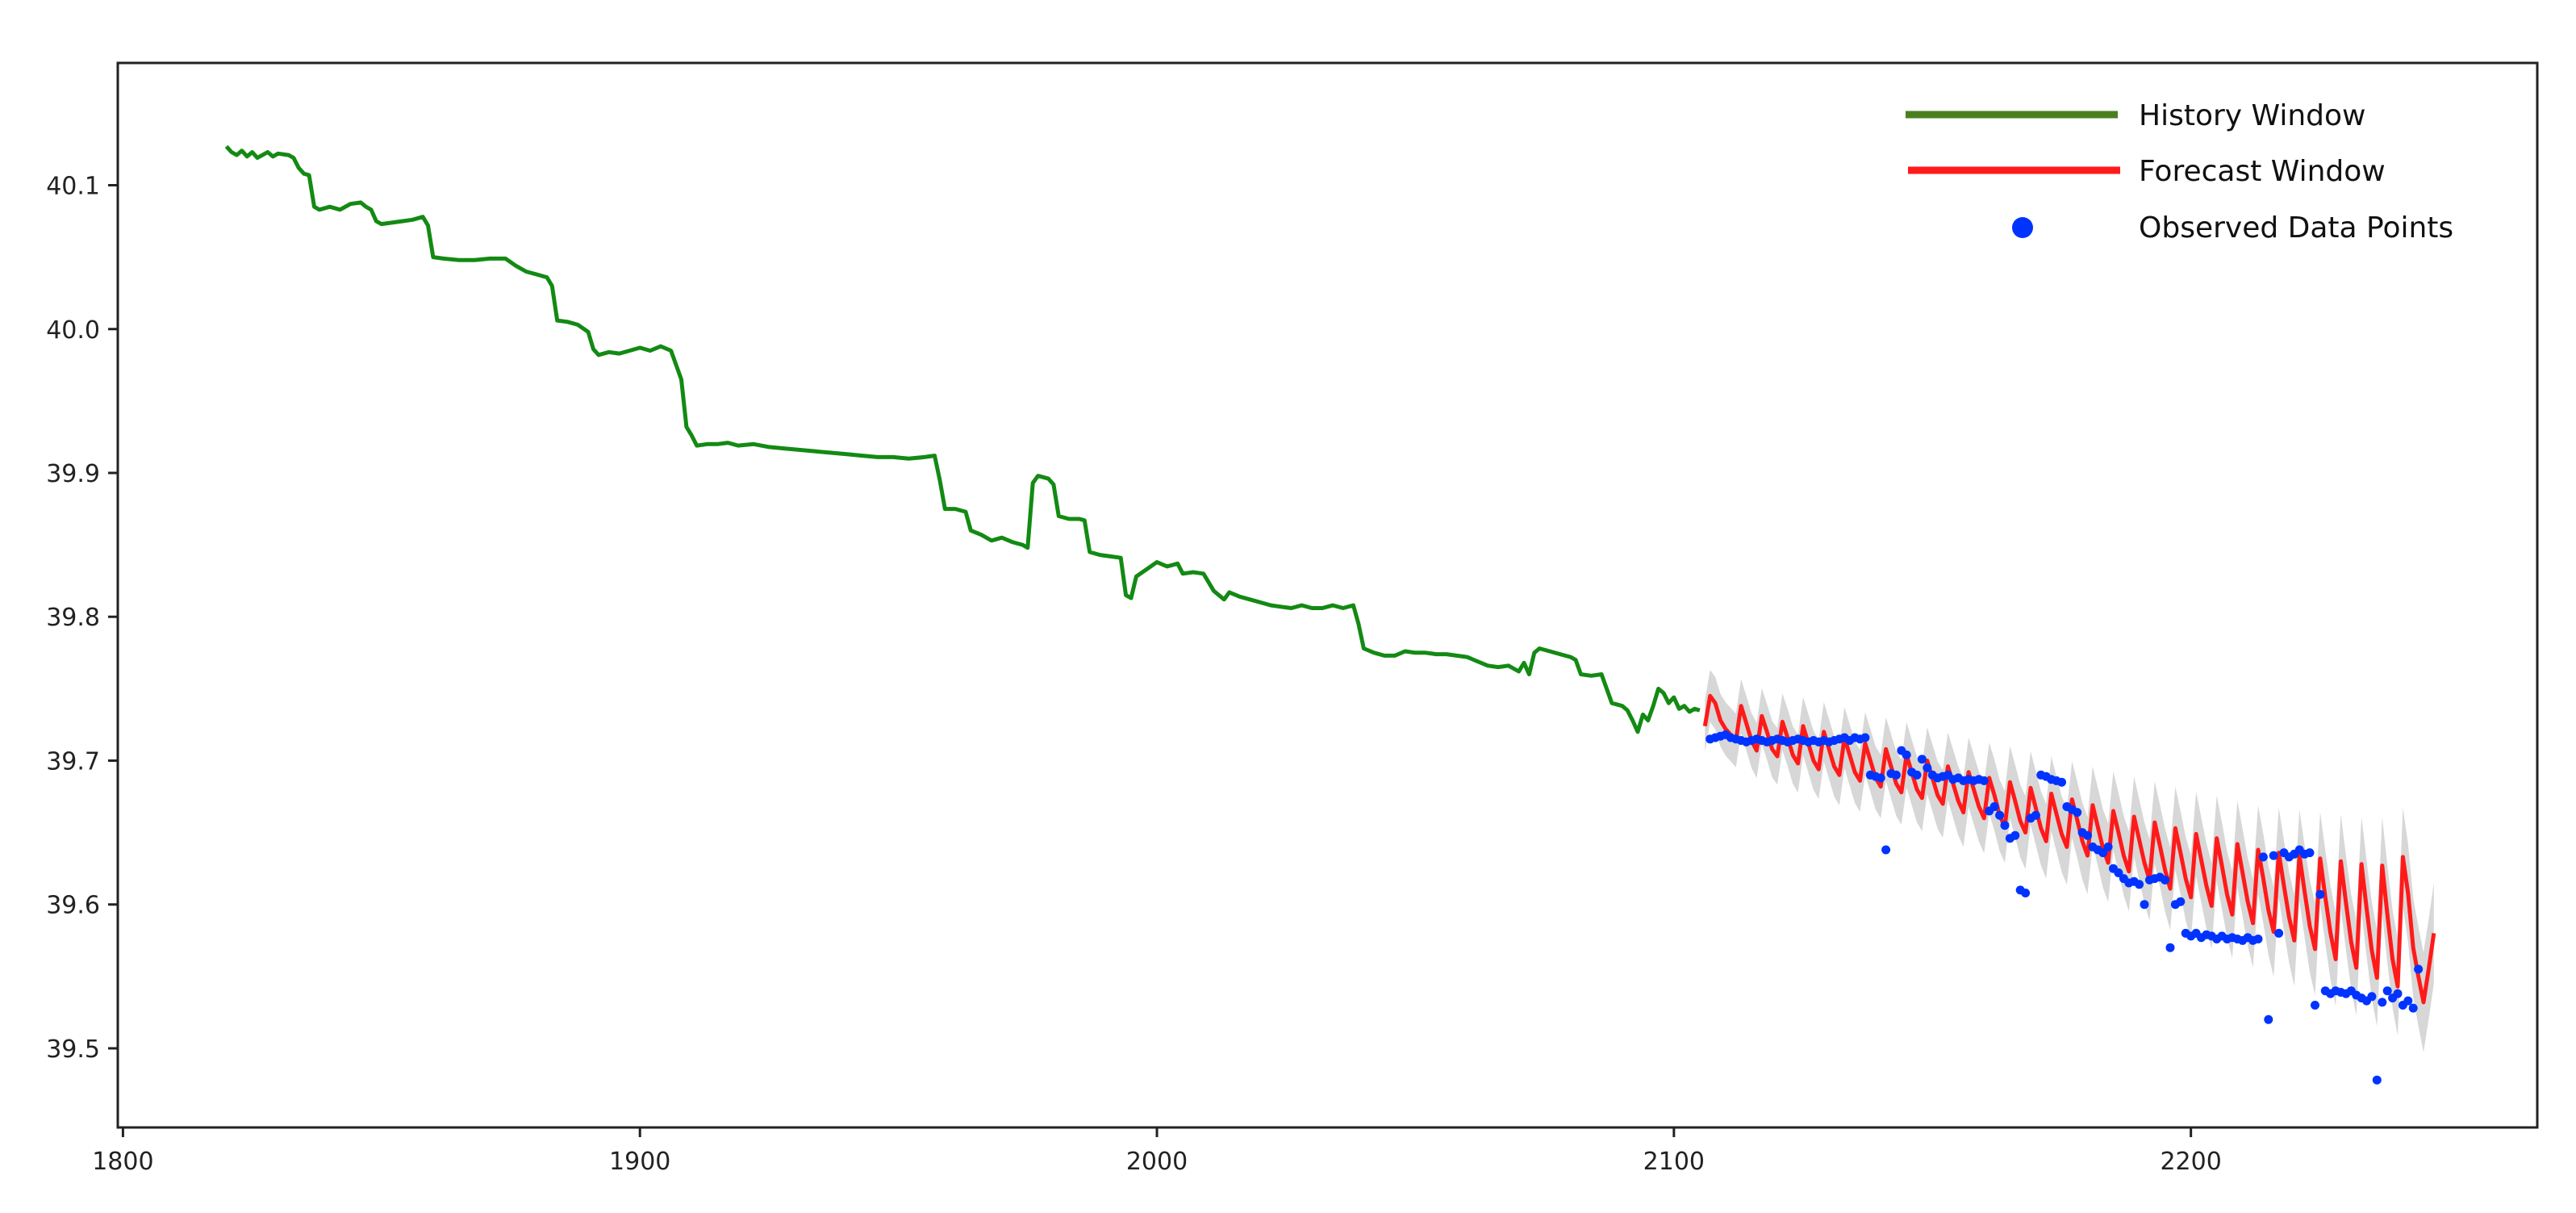 This screenshot has height=1213, width=2576. Describe the element at coordinates (73, 618) in the screenshot. I see `y-tick-label: 39.8` at that location.